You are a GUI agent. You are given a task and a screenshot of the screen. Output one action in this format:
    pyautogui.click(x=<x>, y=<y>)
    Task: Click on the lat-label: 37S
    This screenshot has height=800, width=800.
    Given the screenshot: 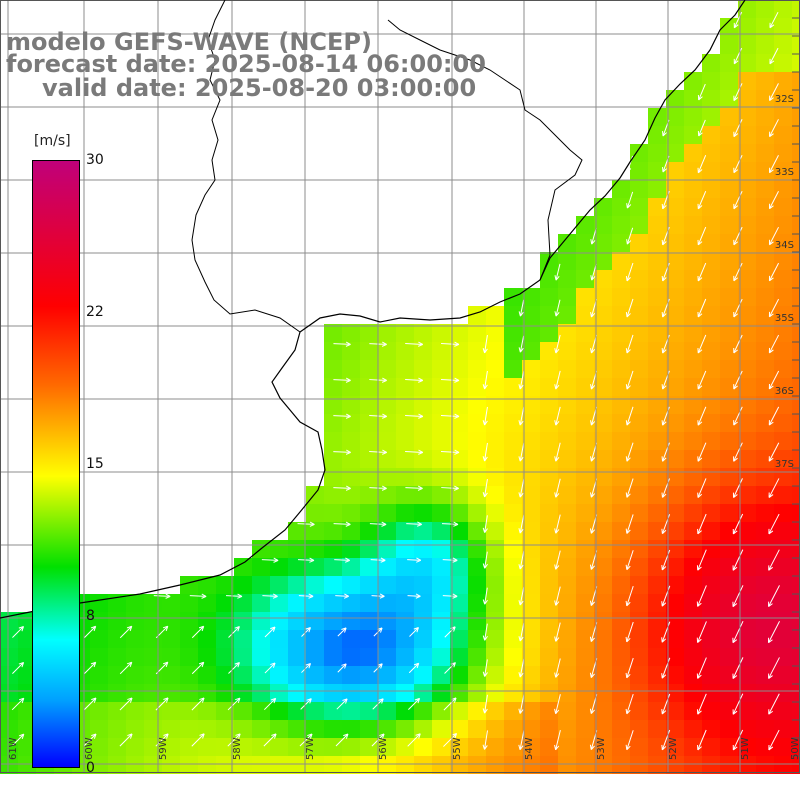 What is the action you would take?
    pyautogui.click(x=784, y=464)
    